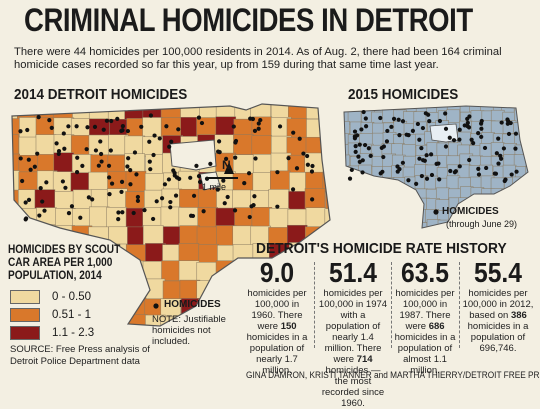 The width and height of the screenshot is (540, 409). What do you see at coordinates (459, 305) in the screenshot?
I see `stat-divider` at bounding box center [459, 305].